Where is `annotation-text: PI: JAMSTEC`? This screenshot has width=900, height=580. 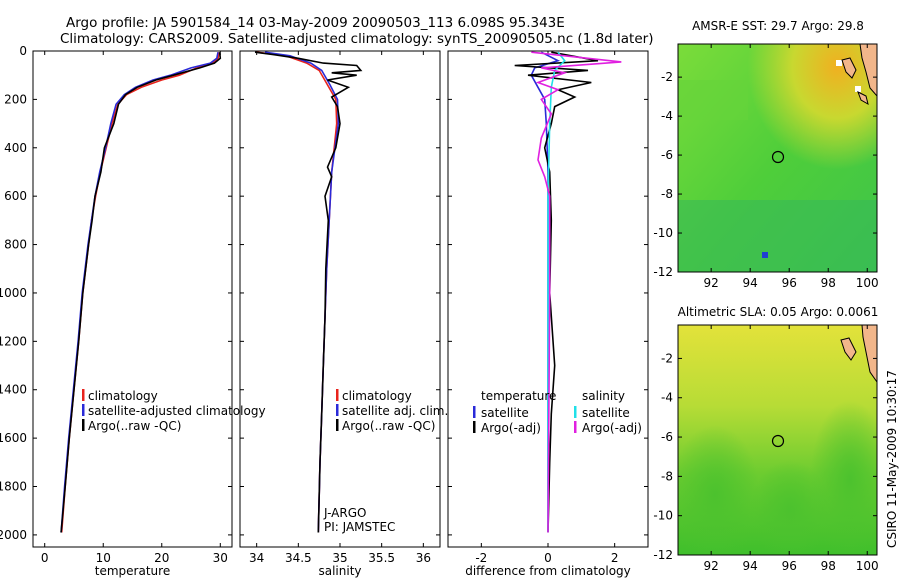
annotation-text: PI: JAMSTEC is located at coordinates (359, 527).